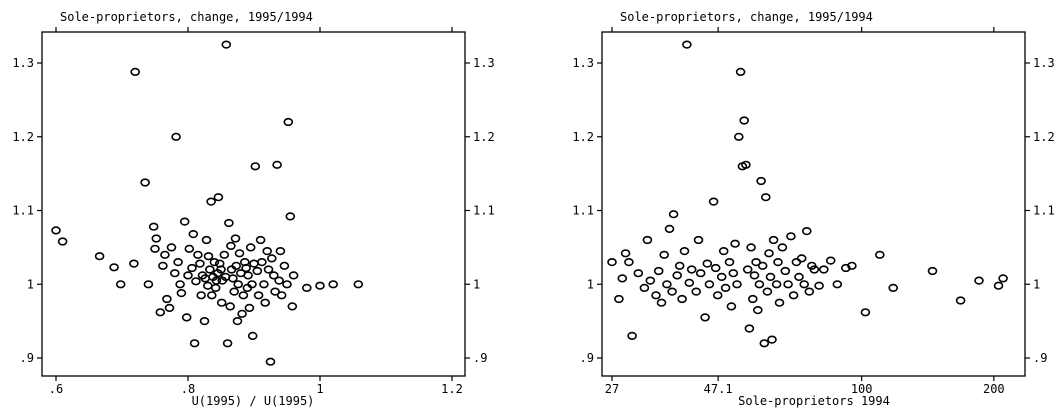  I want to click on right-x-axis-label: Sole-proprietors 1994, so click(814, 401).